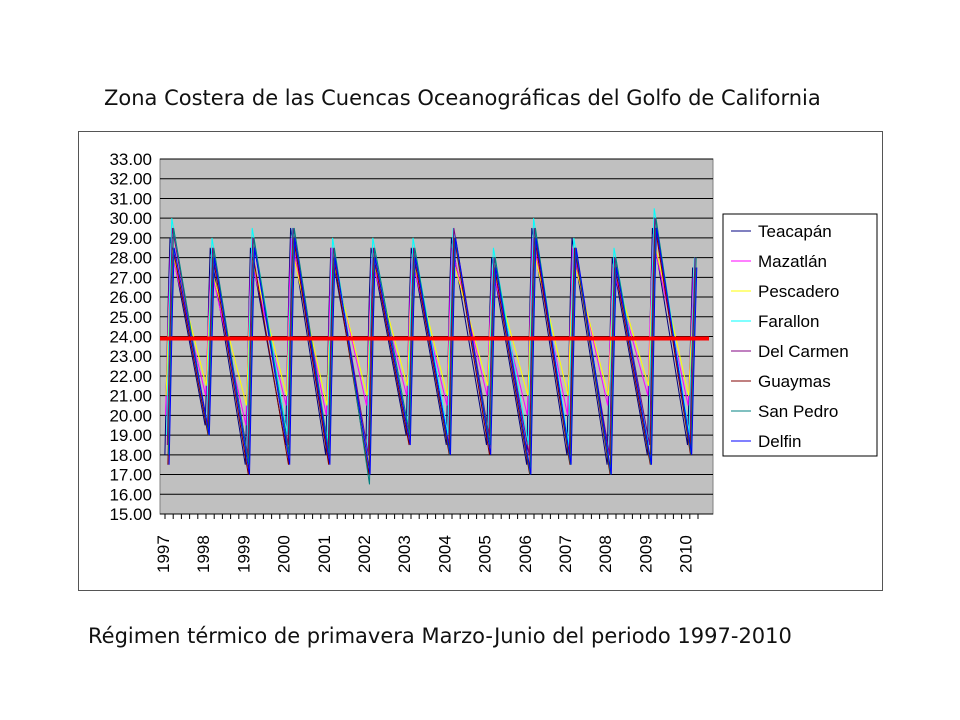  I want to click on y-tick-label: 21.00, so click(130, 396).